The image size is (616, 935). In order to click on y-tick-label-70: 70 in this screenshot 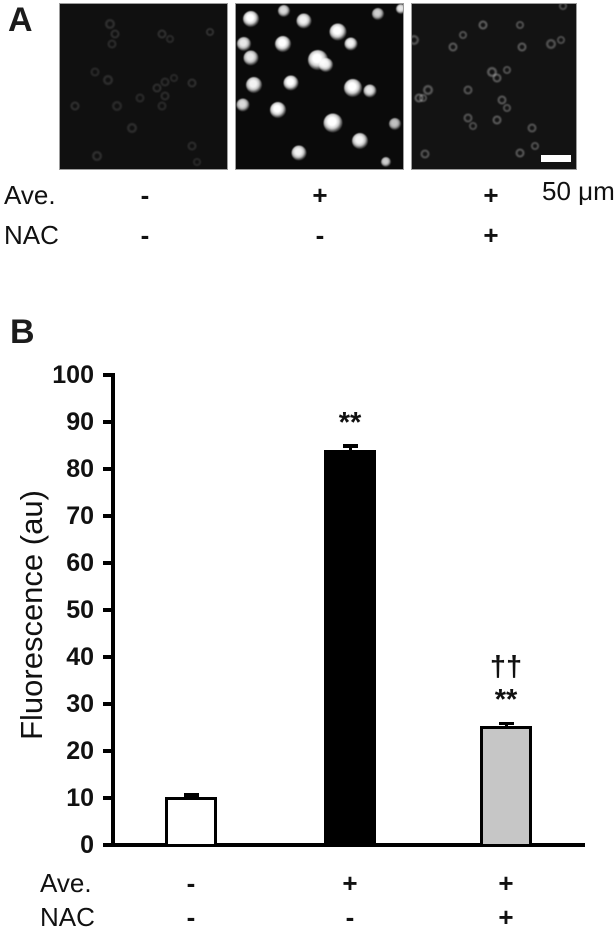, I will do `click(80, 516)`.